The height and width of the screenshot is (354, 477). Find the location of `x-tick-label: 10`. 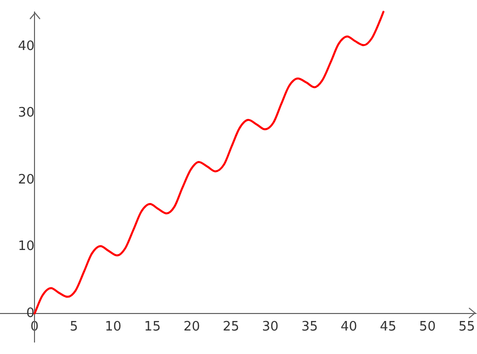

x-tick-label: 10 is located at coordinates (113, 327).